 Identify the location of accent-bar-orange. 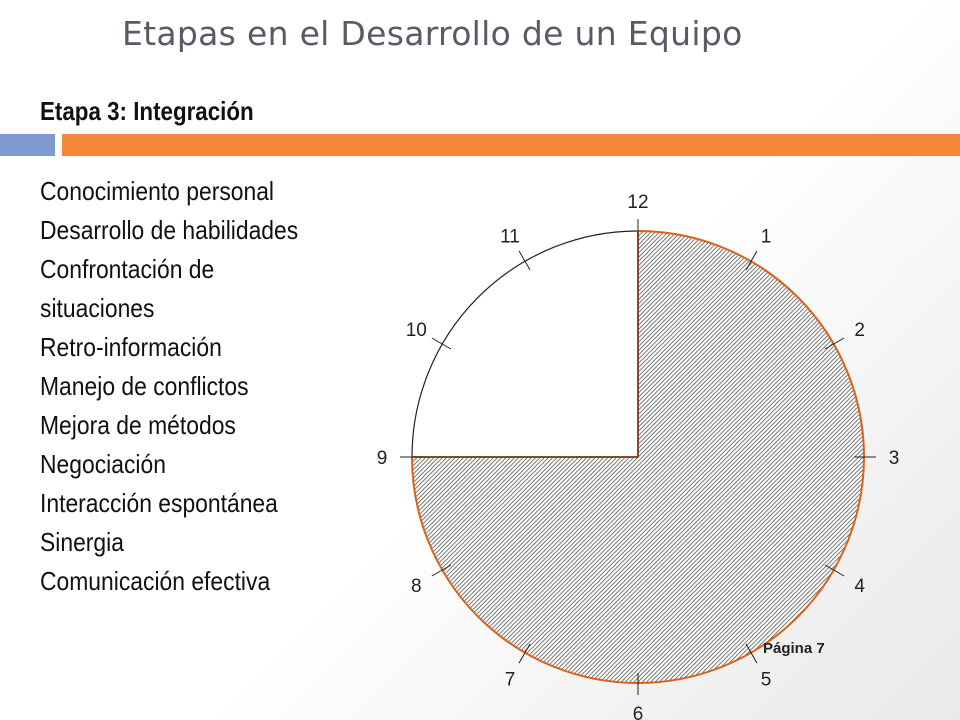
(511, 145).